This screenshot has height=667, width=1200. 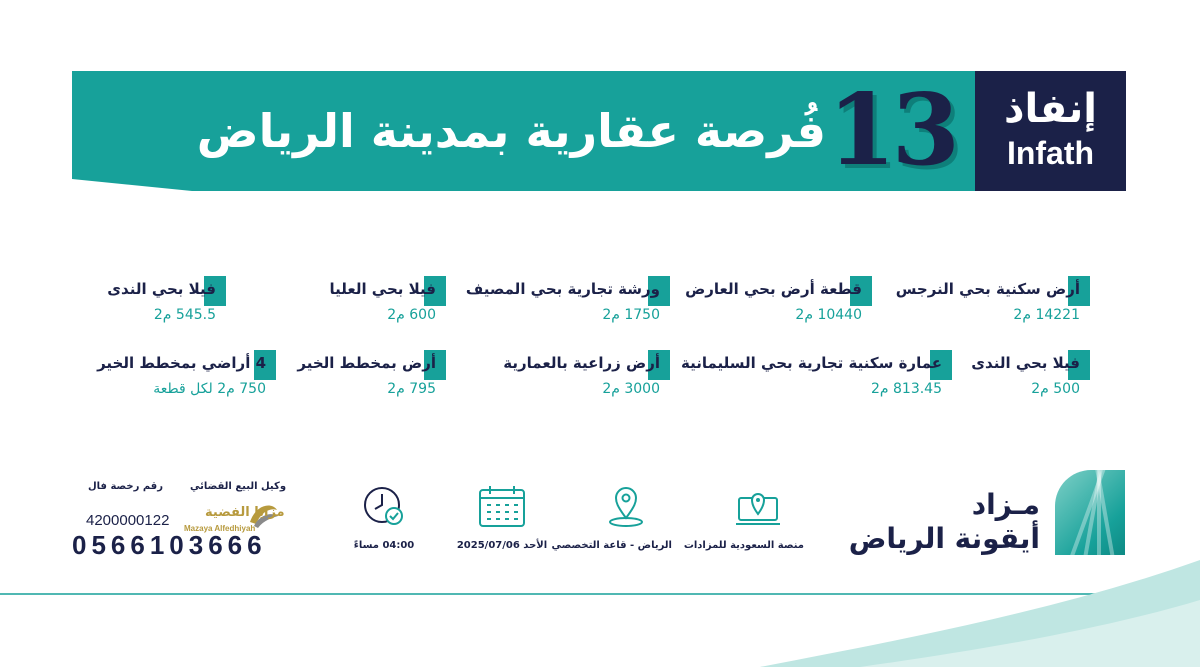 I want to click on date-info: الأحد 2025/07/06, so click(x=502, y=517).